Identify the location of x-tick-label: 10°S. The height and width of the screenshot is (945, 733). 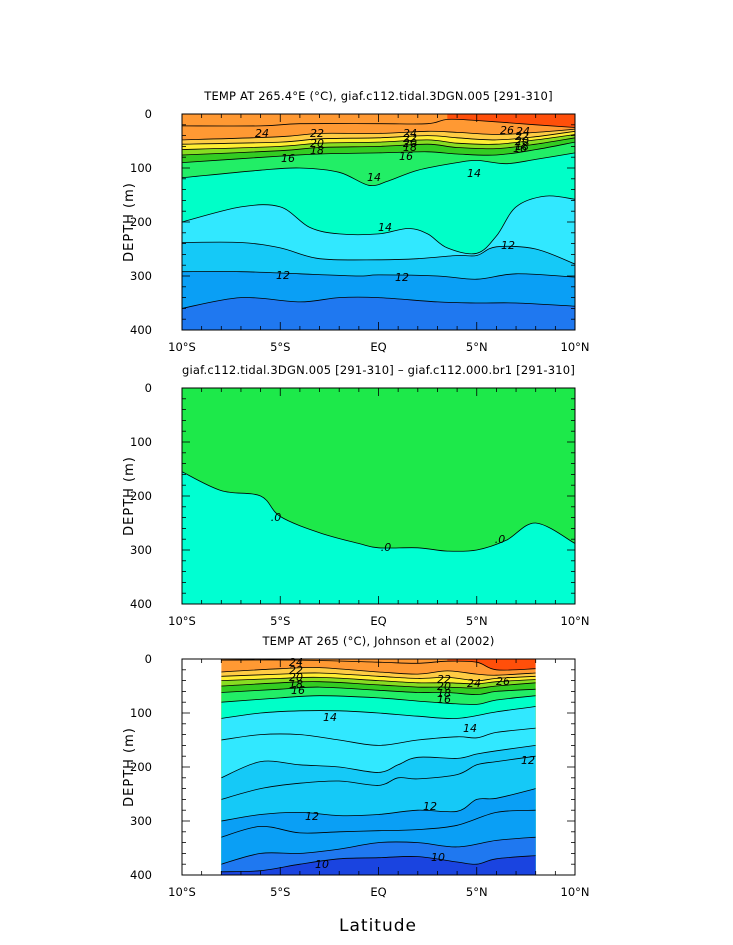
(182, 892).